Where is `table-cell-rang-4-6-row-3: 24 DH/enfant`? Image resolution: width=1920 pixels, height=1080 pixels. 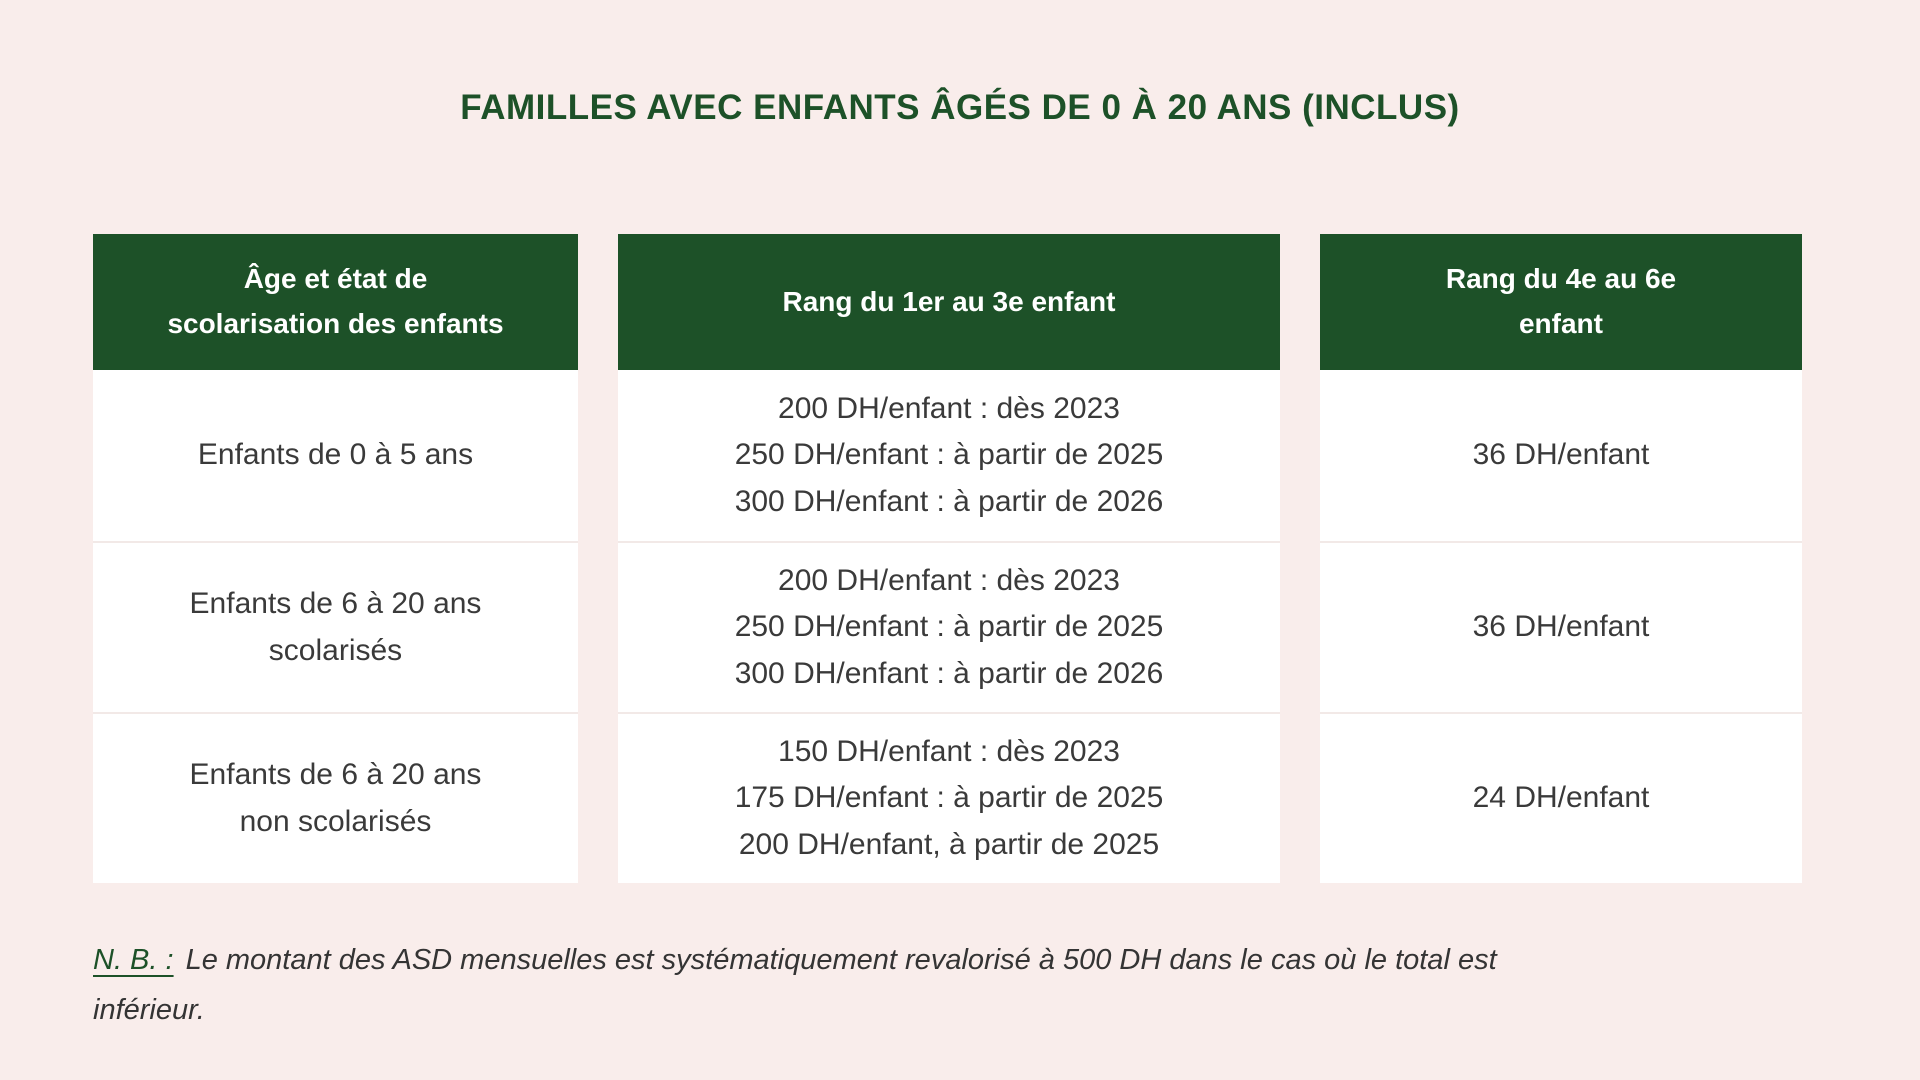
table-cell-rang-4-6-row-3: 24 DH/enfant is located at coordinates (1561, 797).